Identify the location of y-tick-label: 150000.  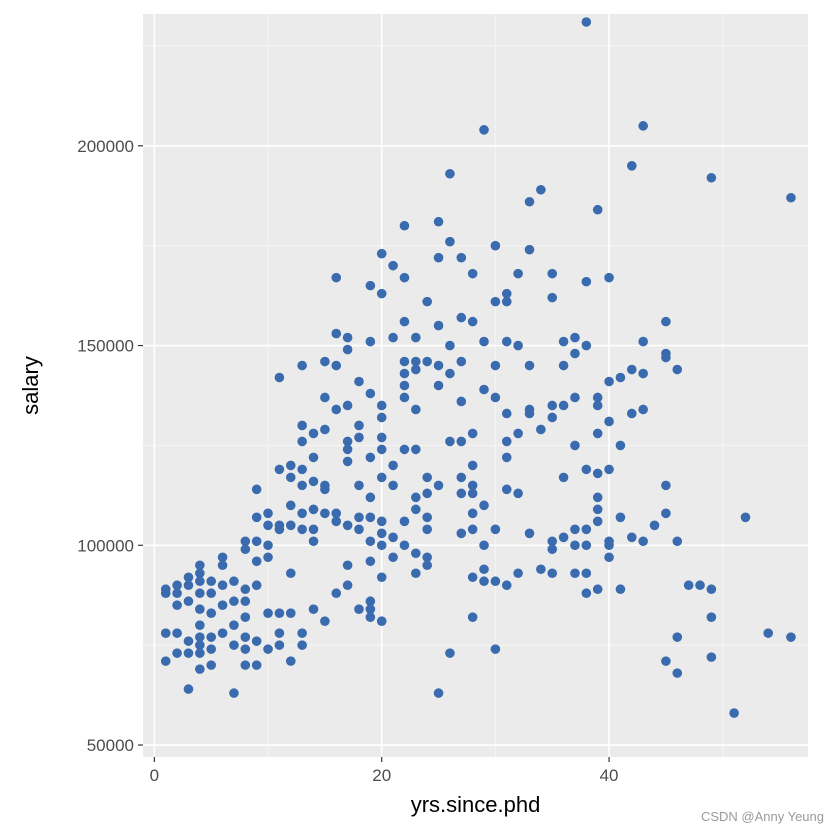
(105, 346).